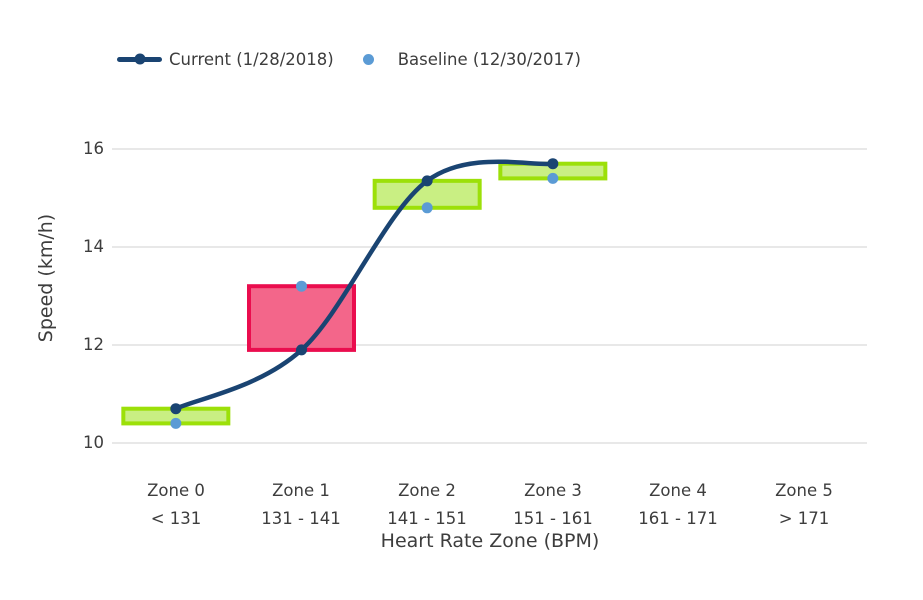 Image resolution: width=923 pixels, height=600 pixels. Describe the element at coordinates (427, 505) in the screenshot. I see `x-tick-zone-2: Zone 2 141 - 151` at that location.